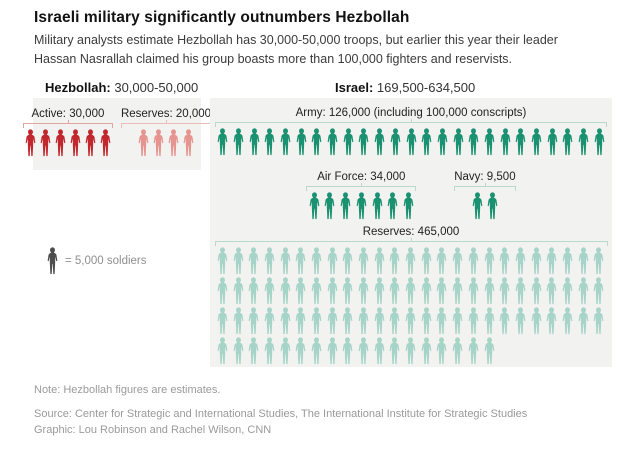 The image size is (620, 457). I want to click on hezbollah-panel: Active: 30,000 Reserves: 20,000, so click(117, 134).